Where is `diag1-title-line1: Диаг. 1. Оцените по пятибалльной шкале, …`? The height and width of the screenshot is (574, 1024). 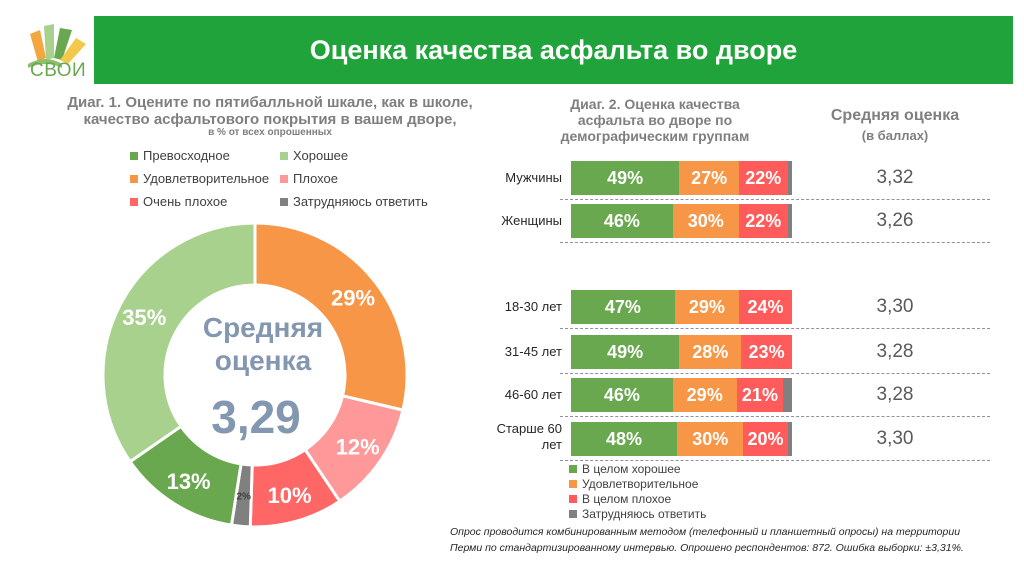
diag1-title-line1: Диаг. 1. Оцените по пятибалльной шкале, … is located at coordinates (270, 102).